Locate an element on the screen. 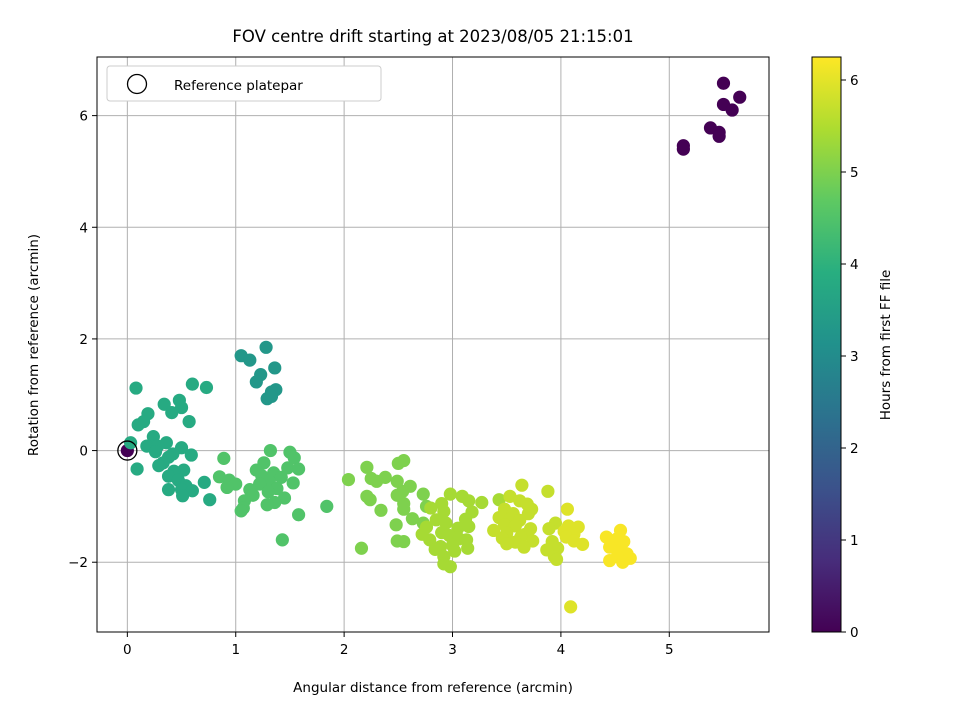  y-tick-label: 4 is located at coordinates (83, 228).